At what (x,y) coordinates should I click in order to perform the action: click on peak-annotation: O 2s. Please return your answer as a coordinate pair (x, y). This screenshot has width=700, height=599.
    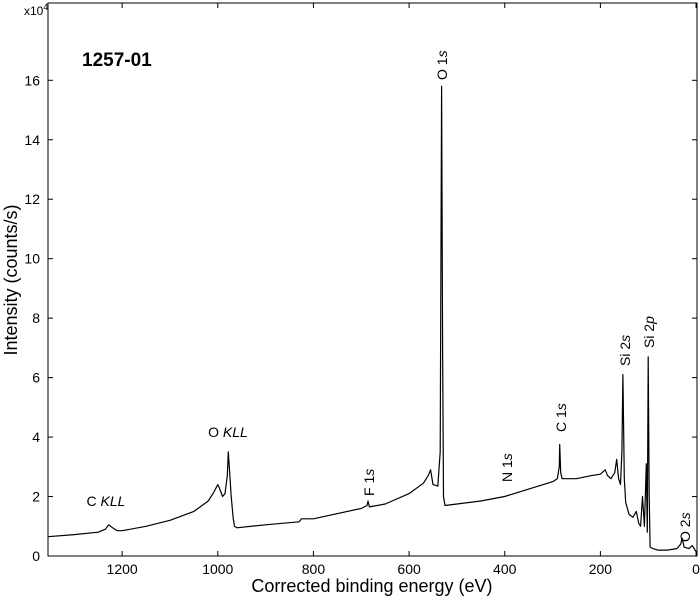
    Looking at the image, I should click on (685, 527).